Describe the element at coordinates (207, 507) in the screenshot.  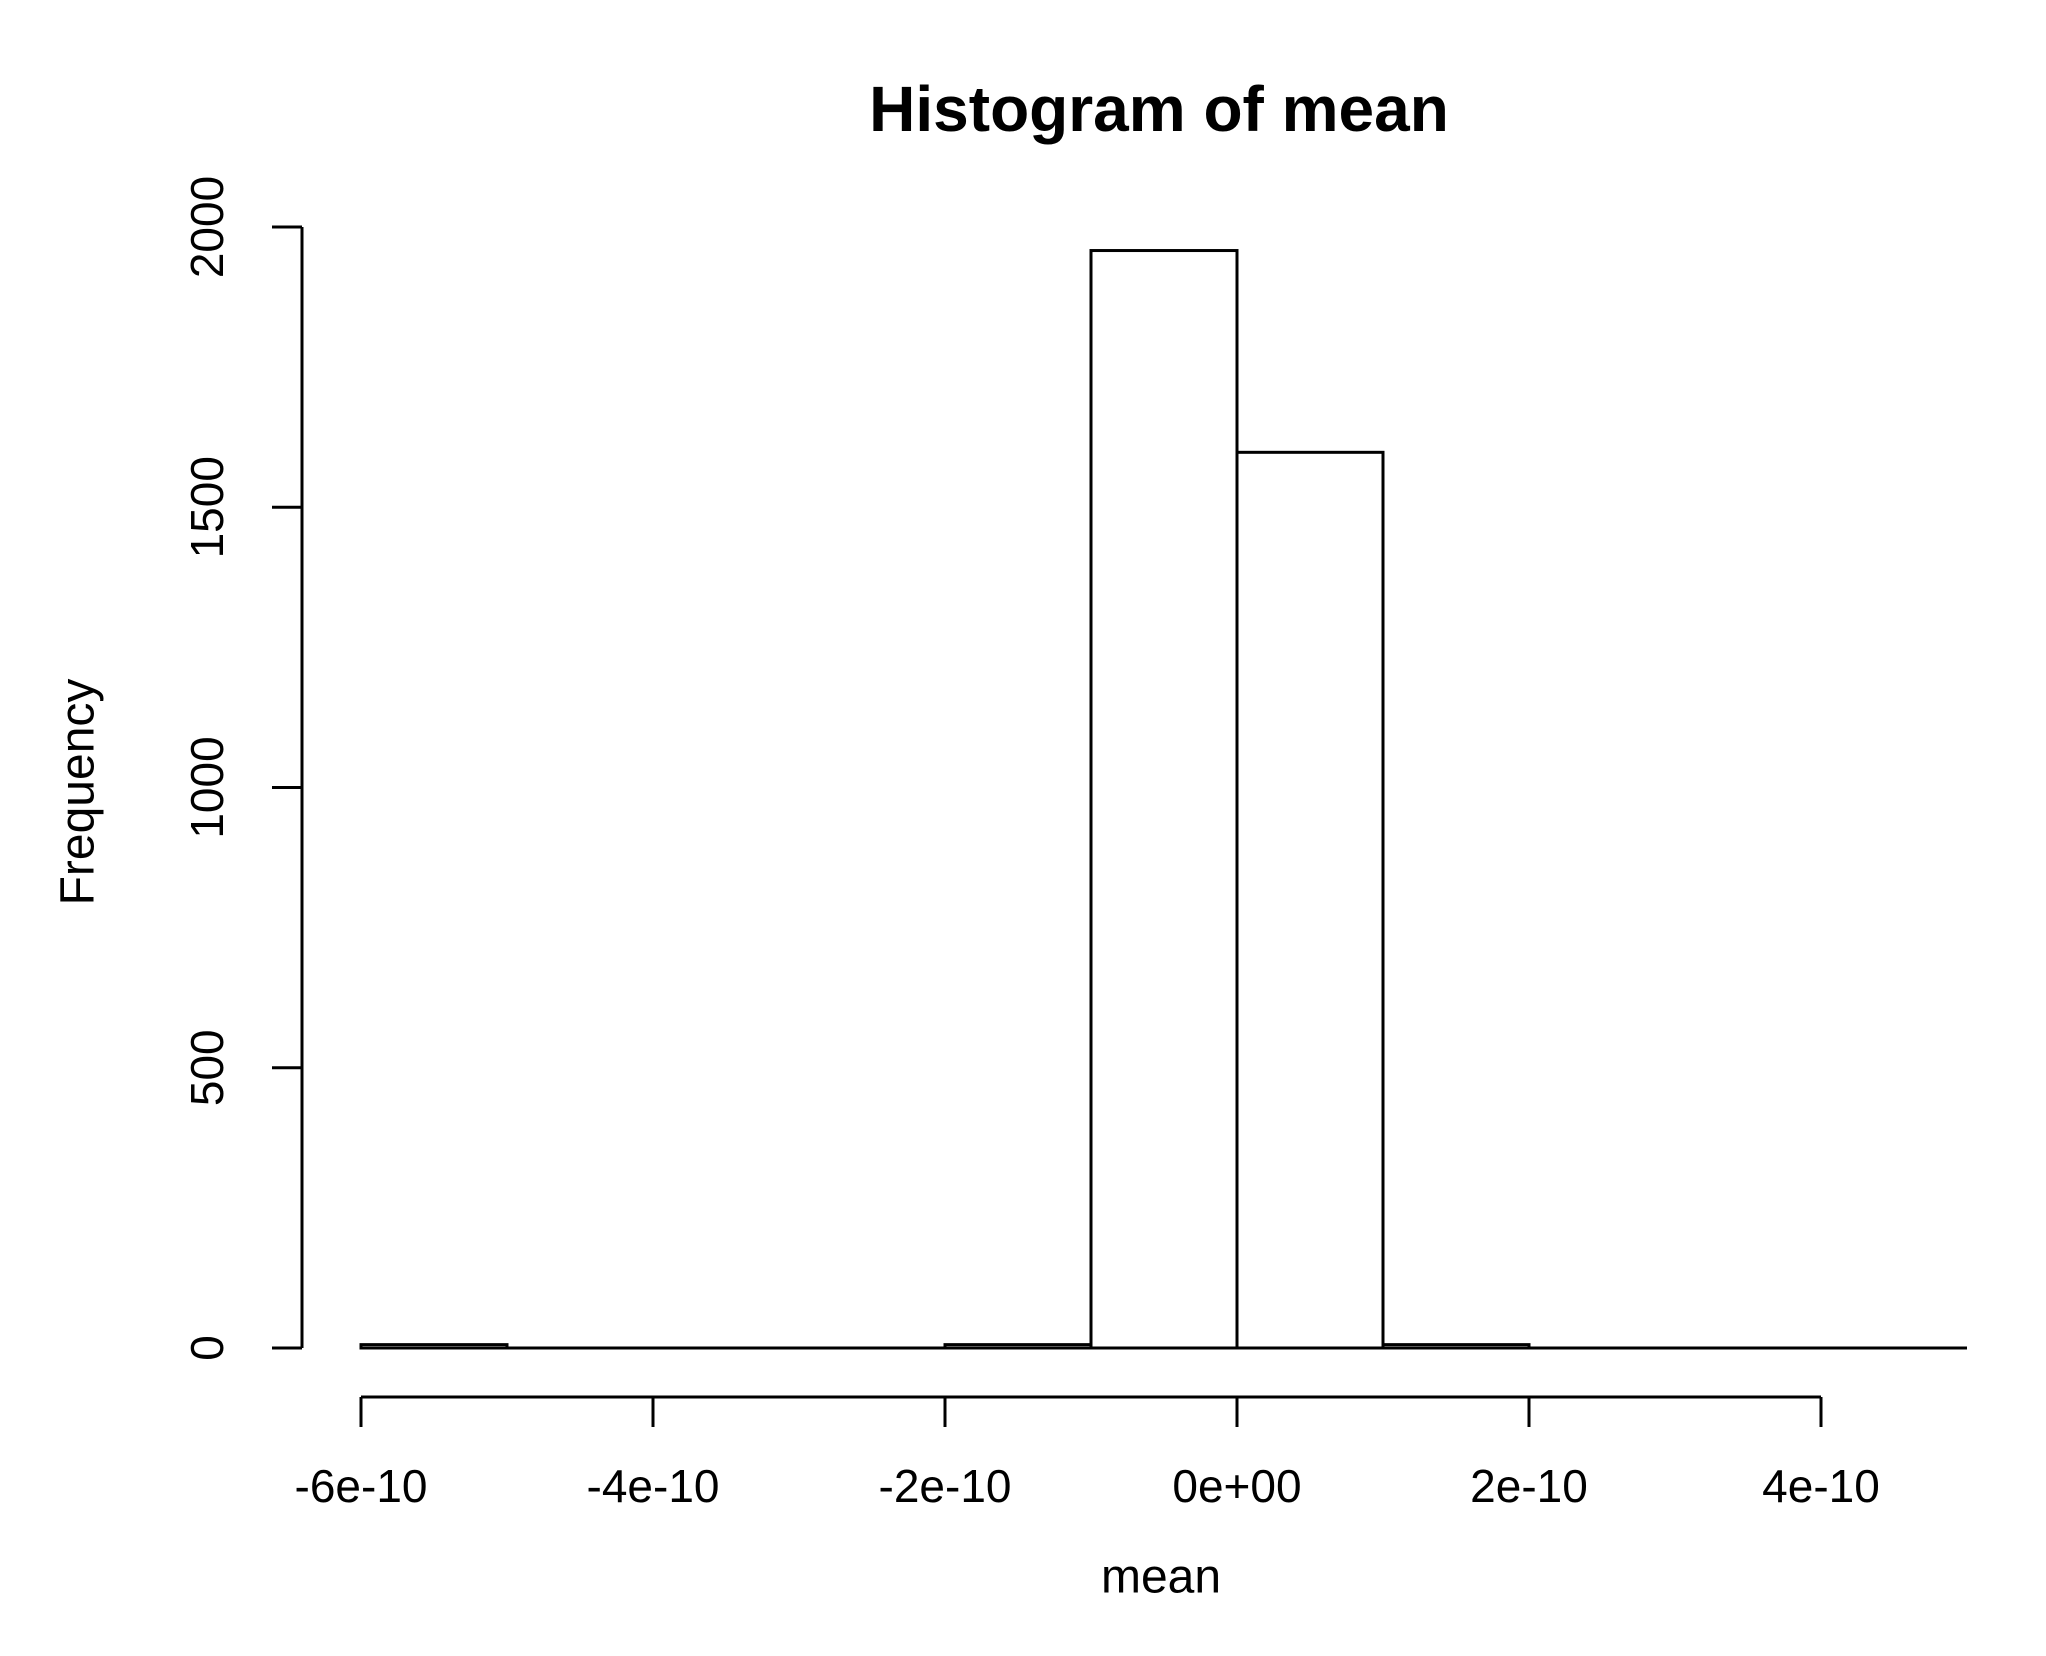
I see `y-tick-label: 1500` at that location.